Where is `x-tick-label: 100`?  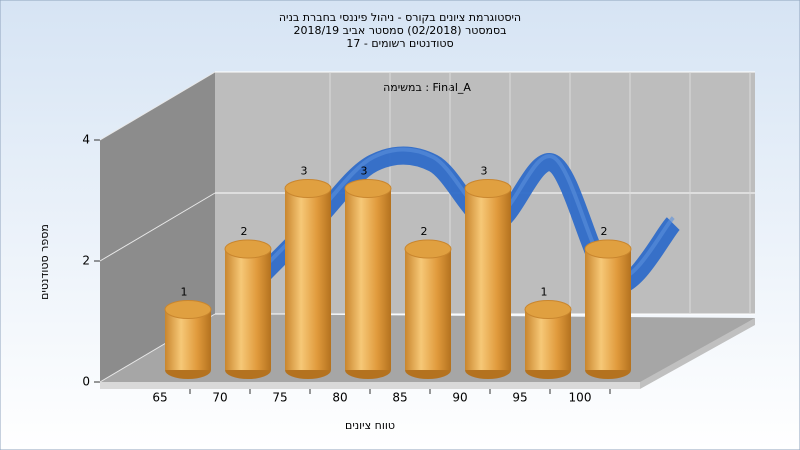
x-tick-label: 100 is located at coordinates (580, 398).